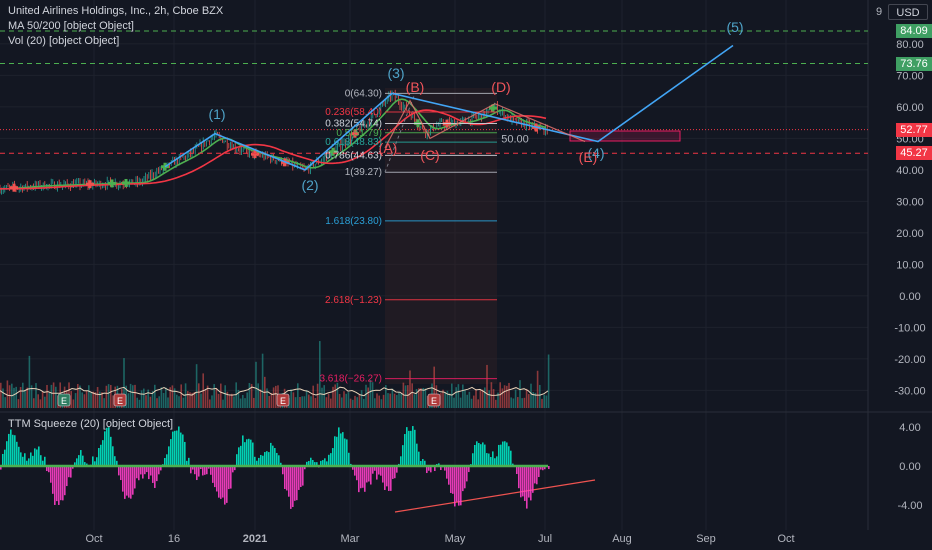  I want to click on price-tick-9: -10.00, so click(909, 328).